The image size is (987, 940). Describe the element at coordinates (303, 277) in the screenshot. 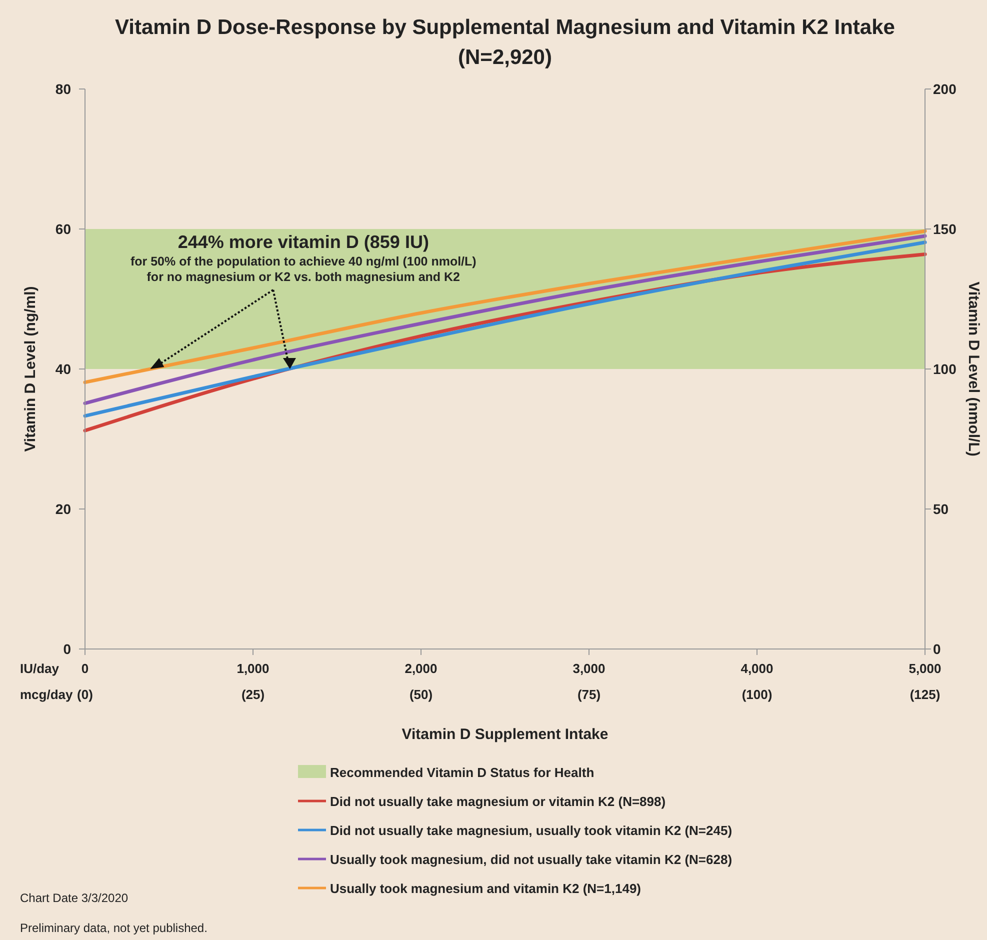

I see `annotation: for no magnesium or K2 vs. both magnesium and K2` at that location.